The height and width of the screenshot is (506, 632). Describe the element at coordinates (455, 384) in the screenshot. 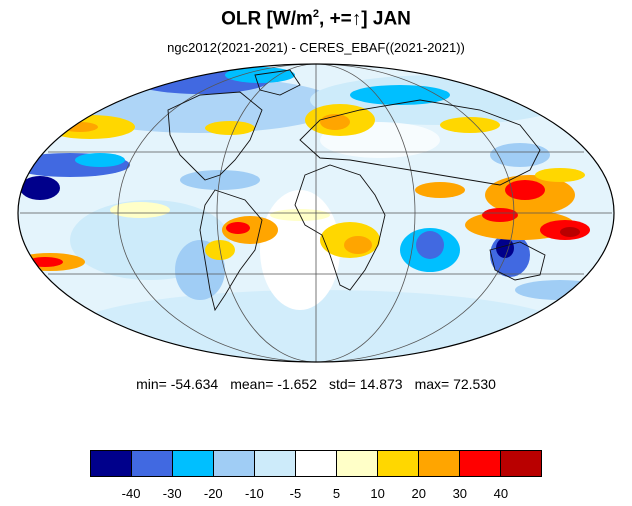

I see `stat-max: max= 72.530` at that location.